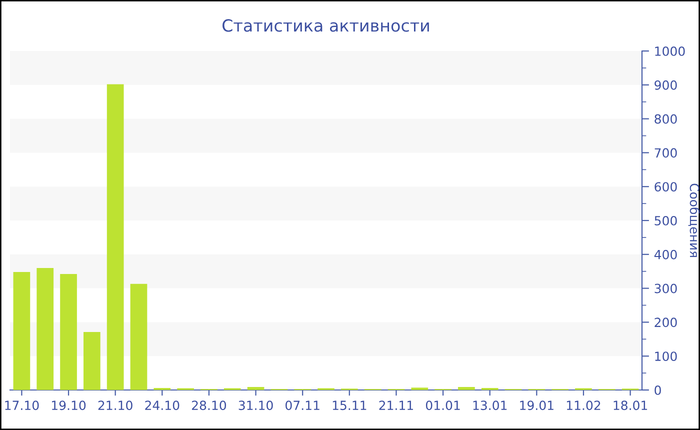 The height and width of the screenshot is (430, 700). Describe the element at coordinates (69, 405) in the screenshot. I see `x-tick-label: 19.10` at that location.